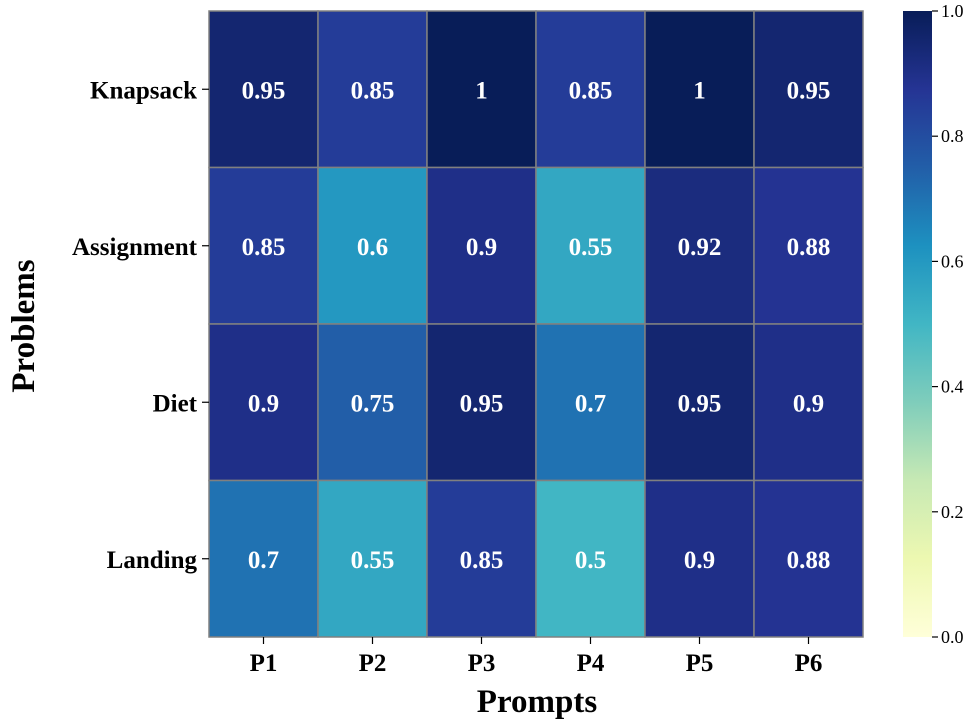  I want to click on colorbar-gradient, so click(917, 324).